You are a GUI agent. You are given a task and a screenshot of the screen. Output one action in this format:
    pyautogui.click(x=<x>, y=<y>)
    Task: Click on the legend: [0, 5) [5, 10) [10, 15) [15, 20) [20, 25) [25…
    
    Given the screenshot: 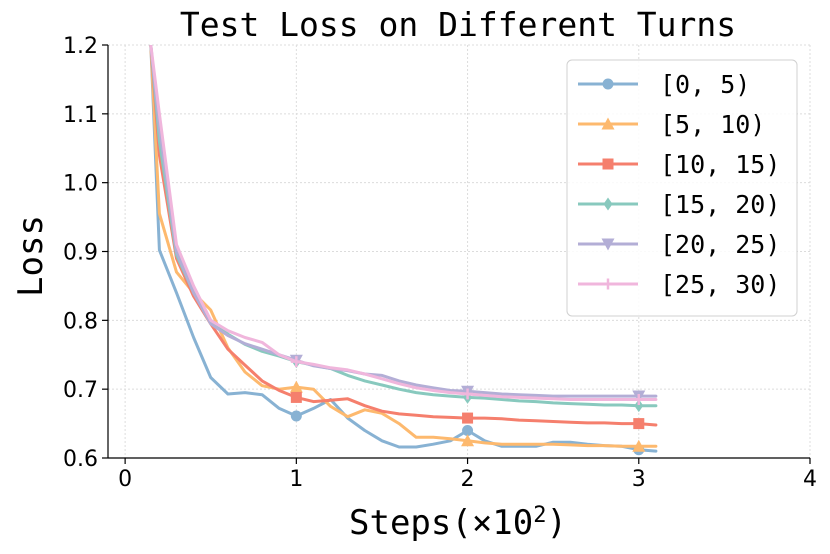 What is the action you would take?
    pyautogui.click(x=682, y=188)
    